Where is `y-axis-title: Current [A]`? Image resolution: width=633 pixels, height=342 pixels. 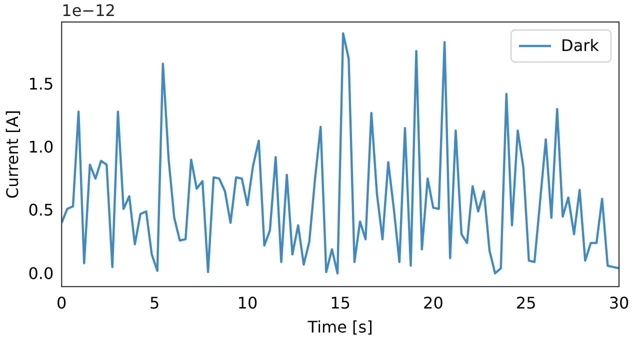 y-axis-title: Current [A] is located at coordinates (12, 154).